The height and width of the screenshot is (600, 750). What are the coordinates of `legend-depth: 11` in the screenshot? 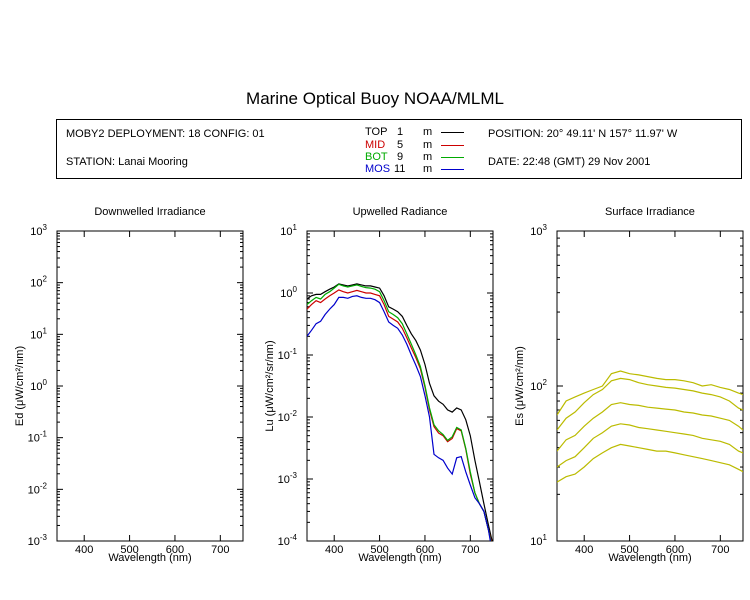 It's located at (400, 169).